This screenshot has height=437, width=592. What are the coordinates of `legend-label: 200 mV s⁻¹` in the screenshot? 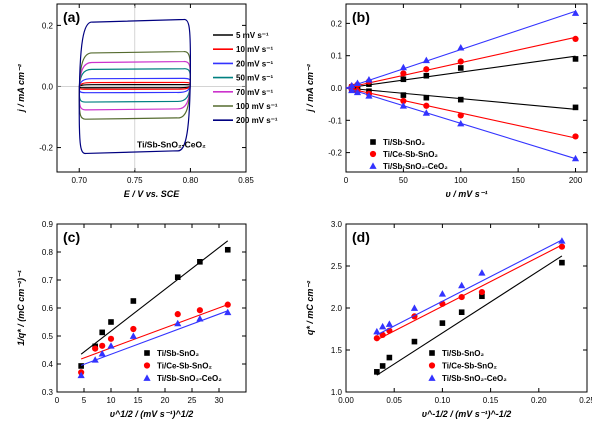 It's located at (257, 120).